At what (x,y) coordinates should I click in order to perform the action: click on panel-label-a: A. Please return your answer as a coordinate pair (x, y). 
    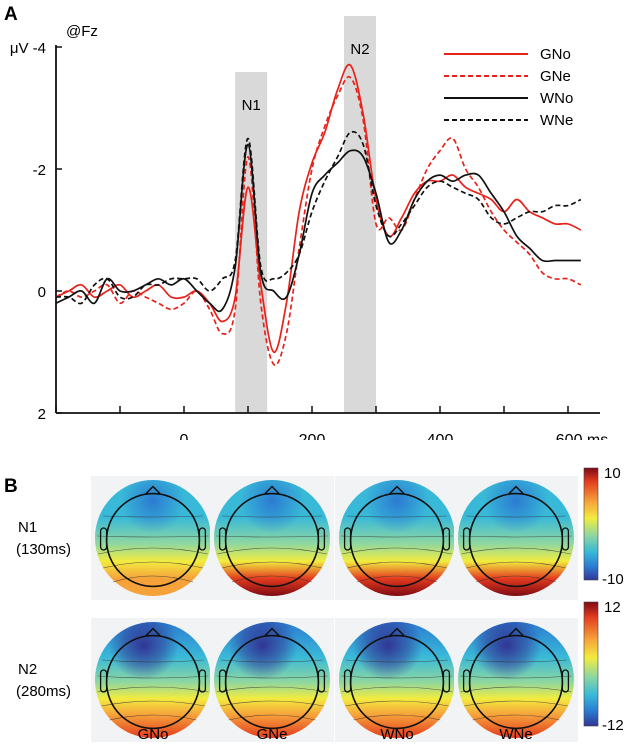
    Looking at the image, I should click on (11, 14).